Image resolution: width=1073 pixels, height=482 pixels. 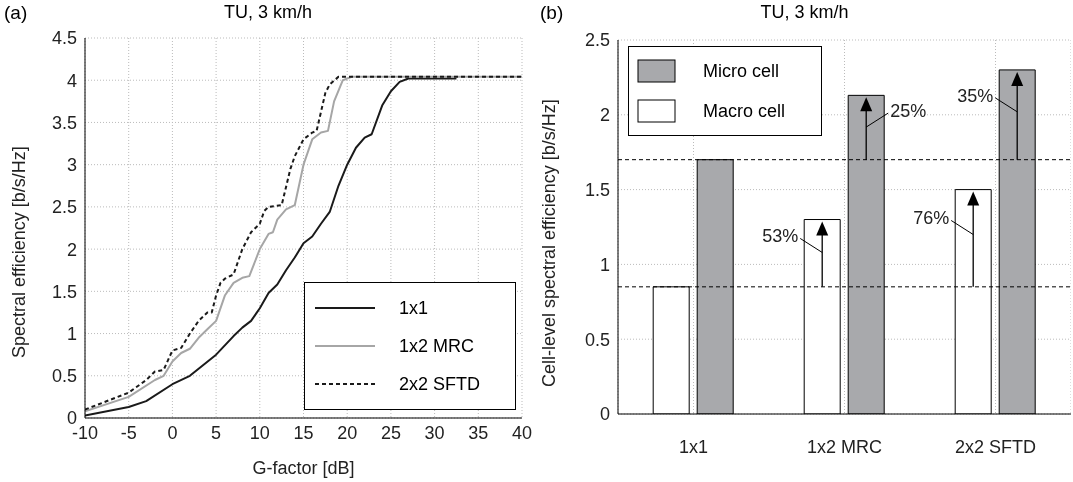 I want to click on x-tick-label: 10, so click(x=259, y=432).